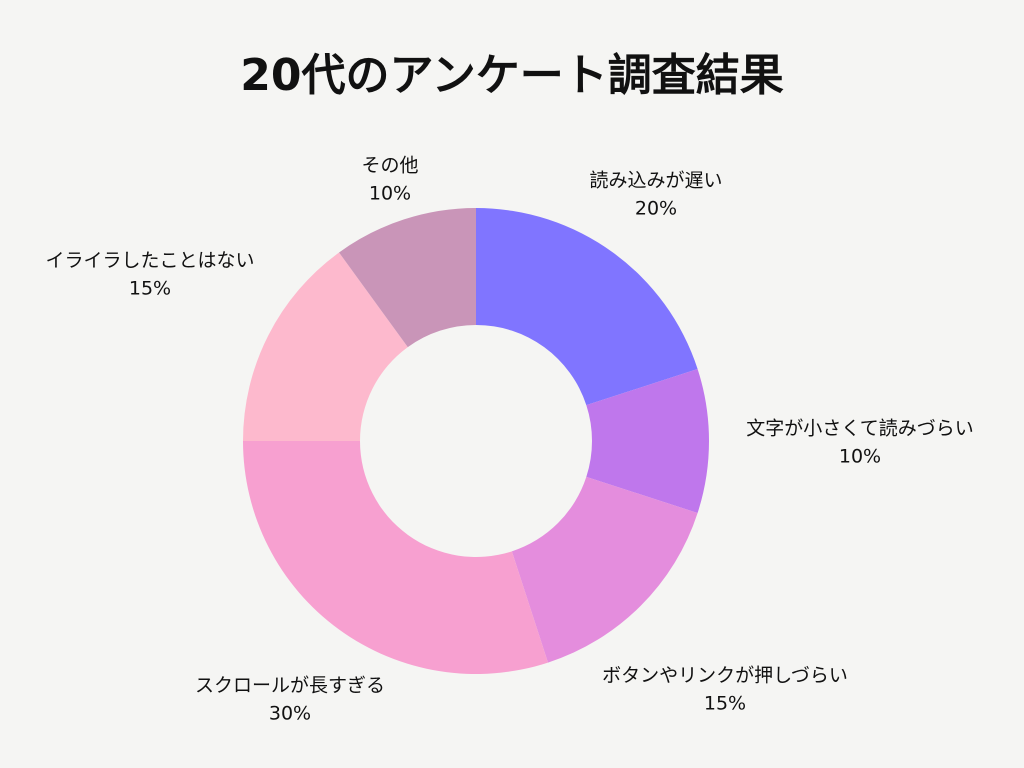 The image size is (1024, 768). Describe the element at coordinates (290, 686) in the screenshot. I see `slice-label: スクロールが長すぎる` at that location.